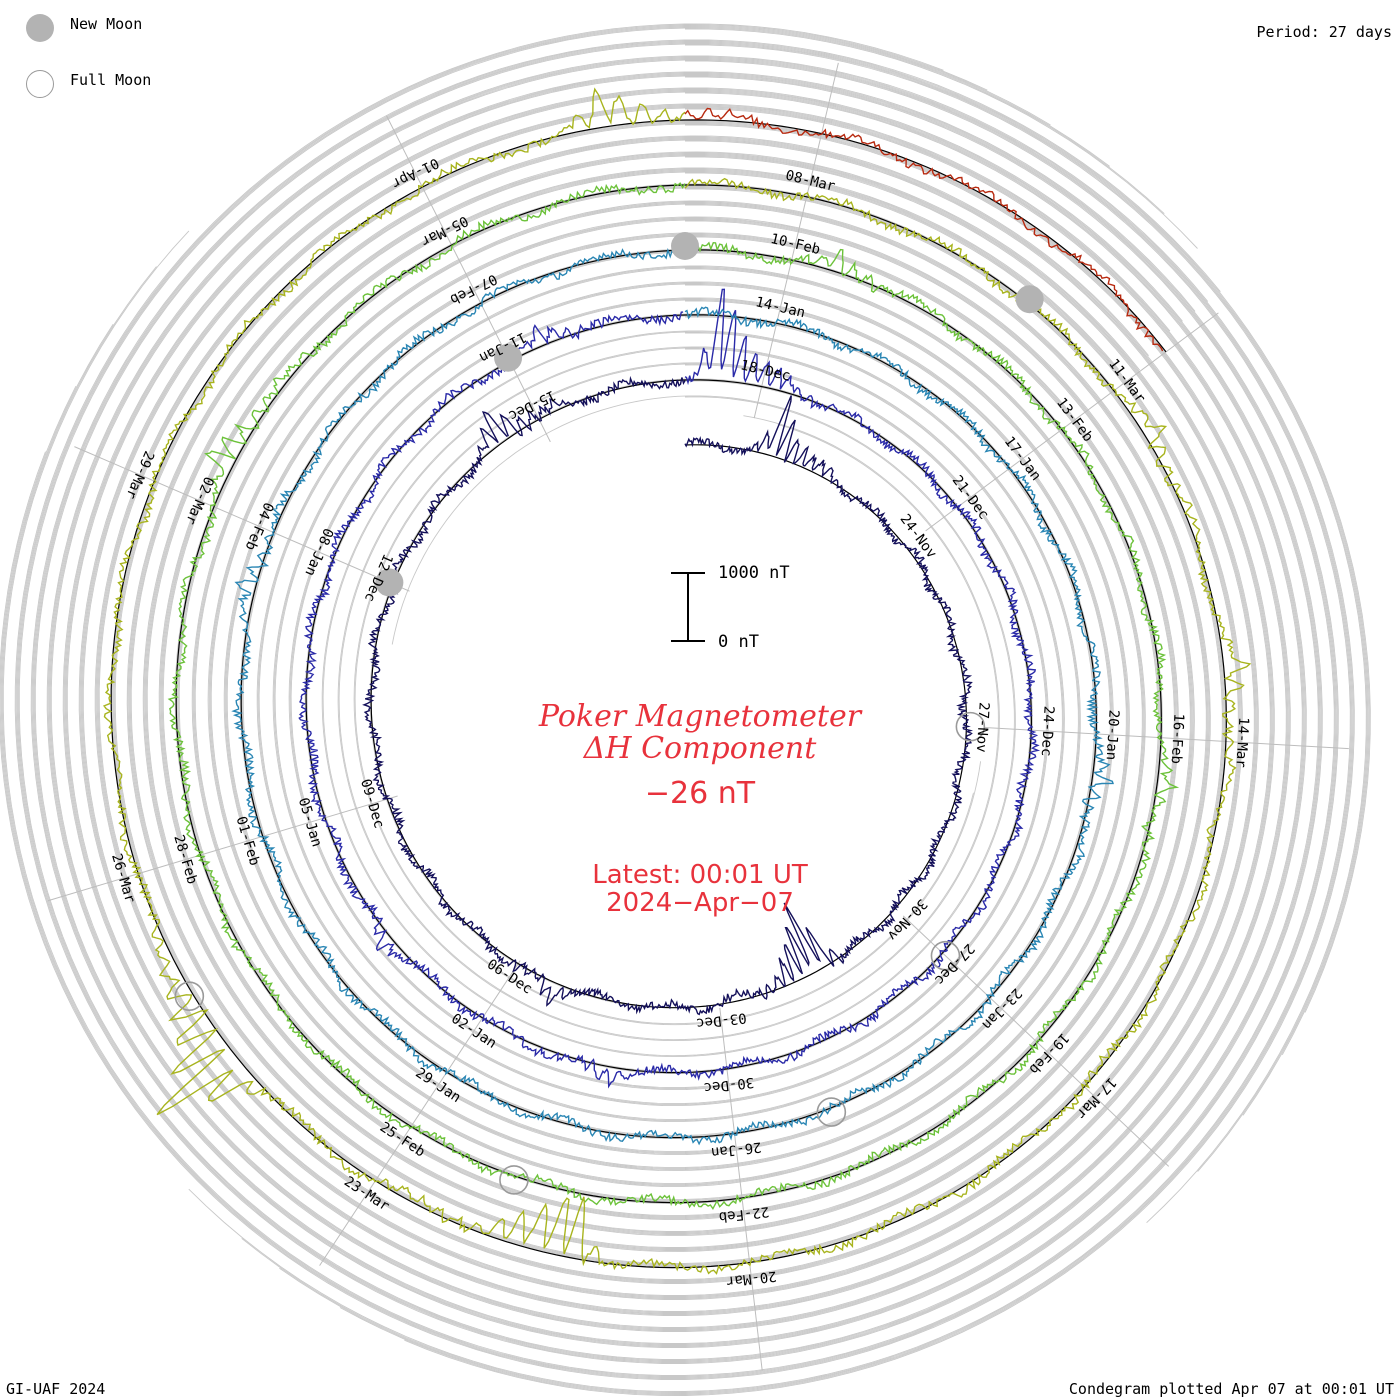 This screenshot has height=1400, width=1400. What do you see at coordinates (1049, 1053) in the screenshot?
I see `date-label: 19-Feb` at bounding box center [1049, 1053].